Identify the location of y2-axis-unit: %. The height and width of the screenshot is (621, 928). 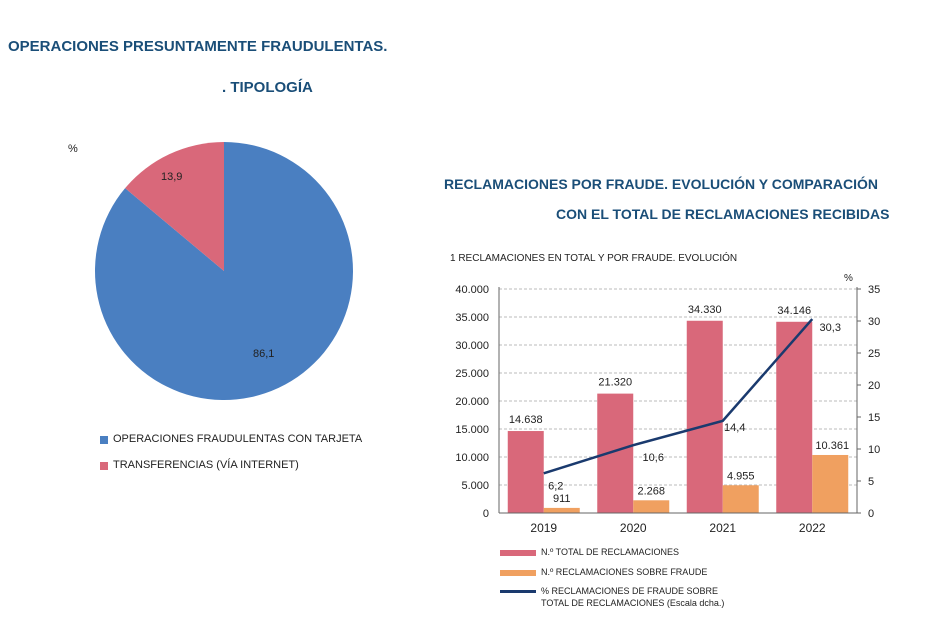
(848, 278).